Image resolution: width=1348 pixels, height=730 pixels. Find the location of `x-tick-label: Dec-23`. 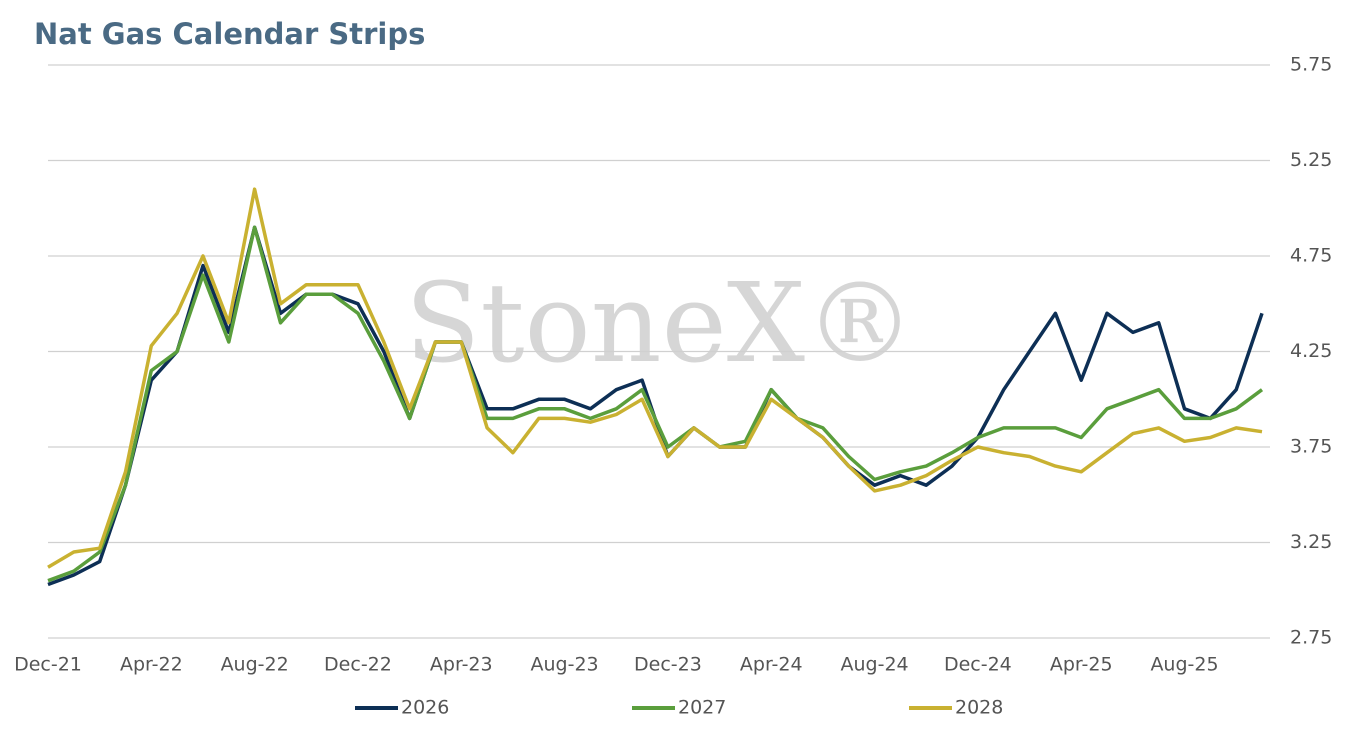

x-tick-label: Dec-23 is located at coordinates (668, 665).